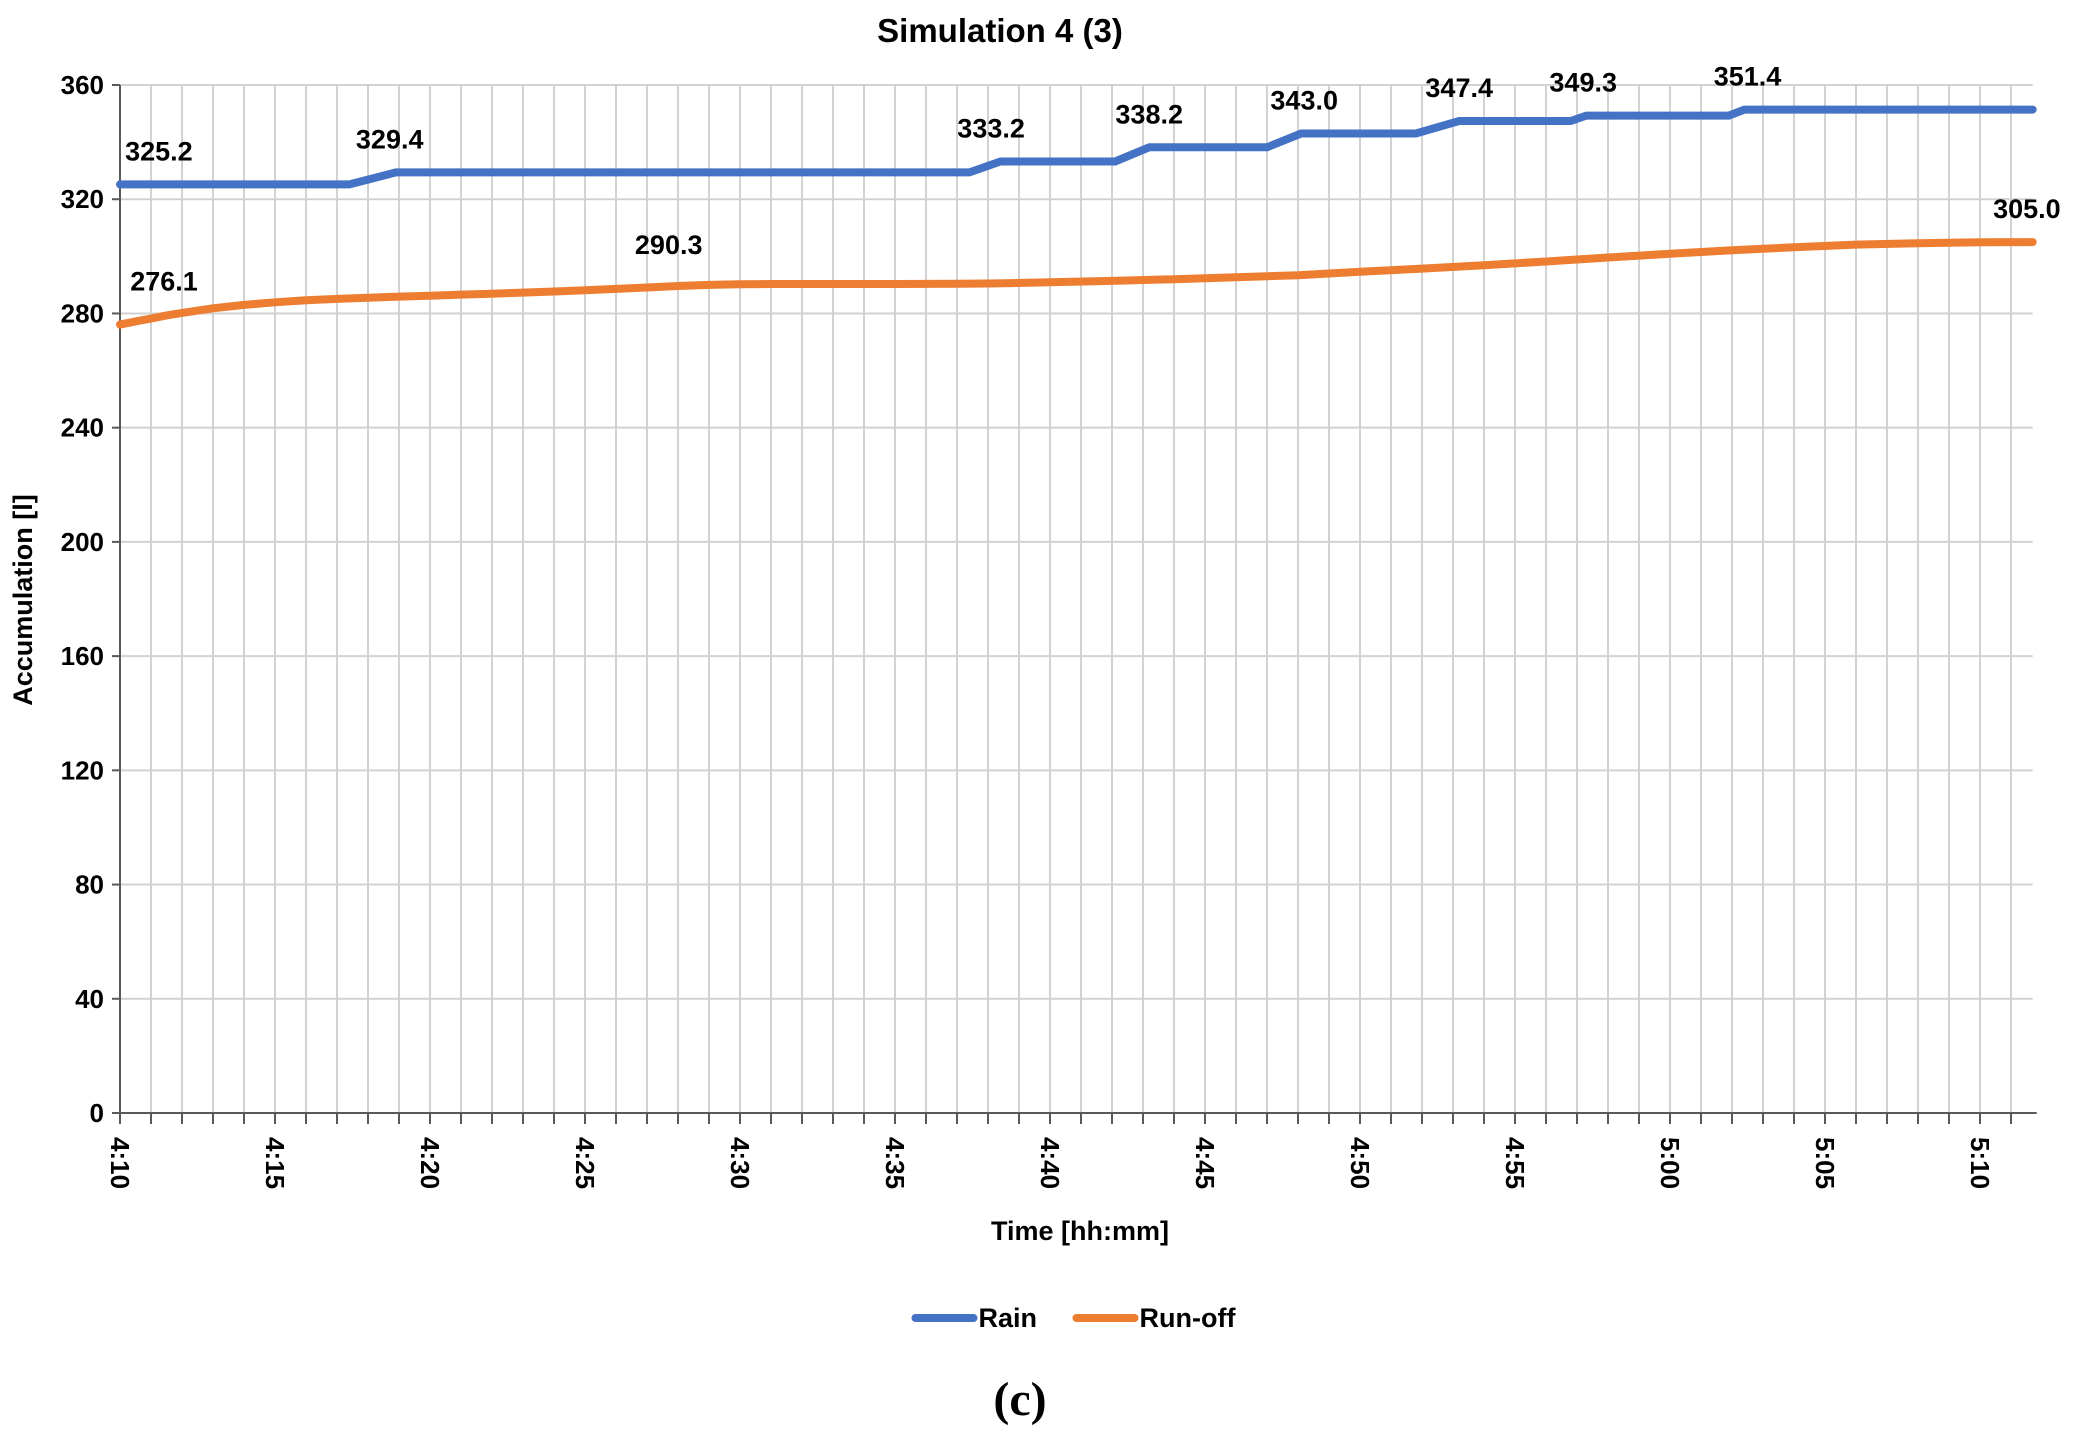 The width and height of the screenshot is (2076, 1446). Describe the element at coordinates (430, 1163) in the screenshot. I see `x-tick-label: 4:20` at that location.